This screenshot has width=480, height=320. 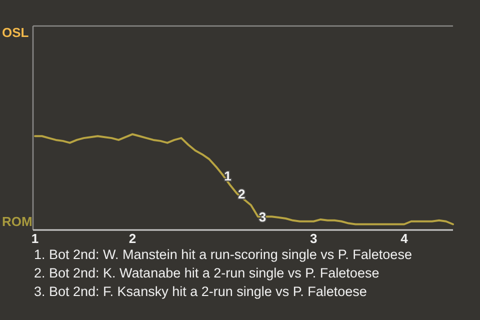 I want to click on x-tick-label: 2, so click(x=132, y=238).